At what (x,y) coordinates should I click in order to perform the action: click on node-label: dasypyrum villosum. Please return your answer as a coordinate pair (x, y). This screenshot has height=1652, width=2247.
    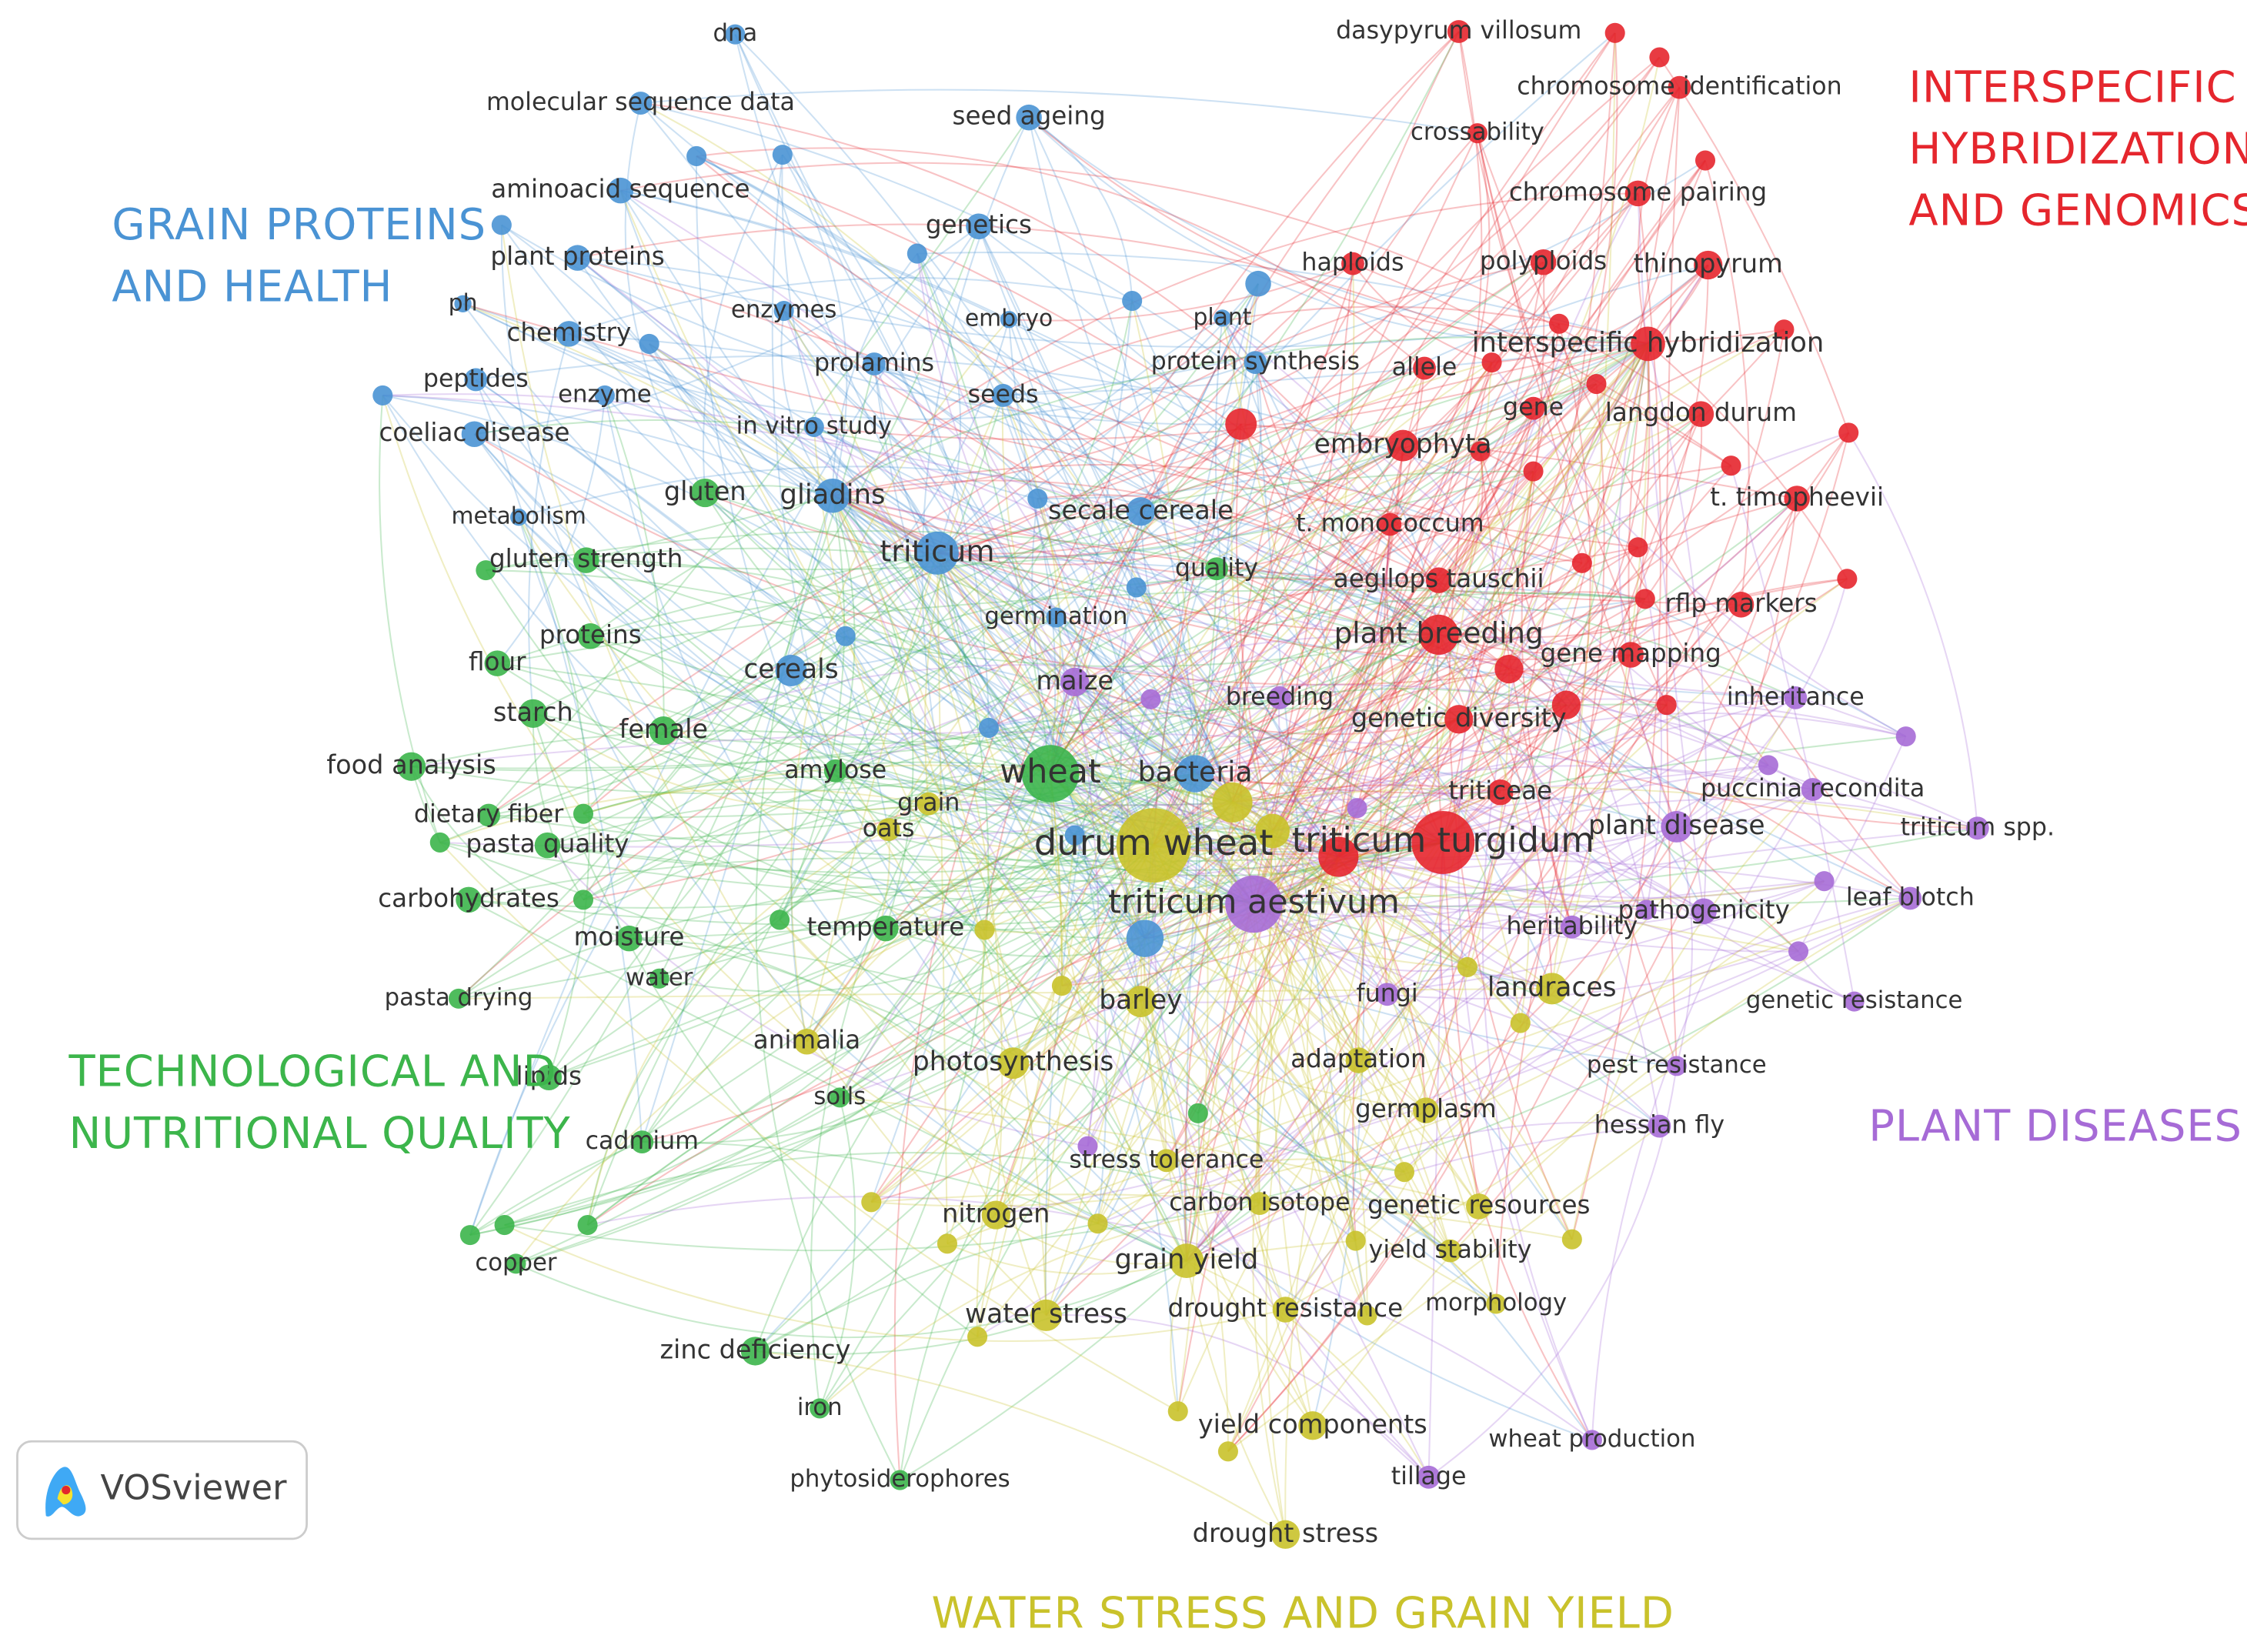
    Looking at the image, I should click on (1458, 31).